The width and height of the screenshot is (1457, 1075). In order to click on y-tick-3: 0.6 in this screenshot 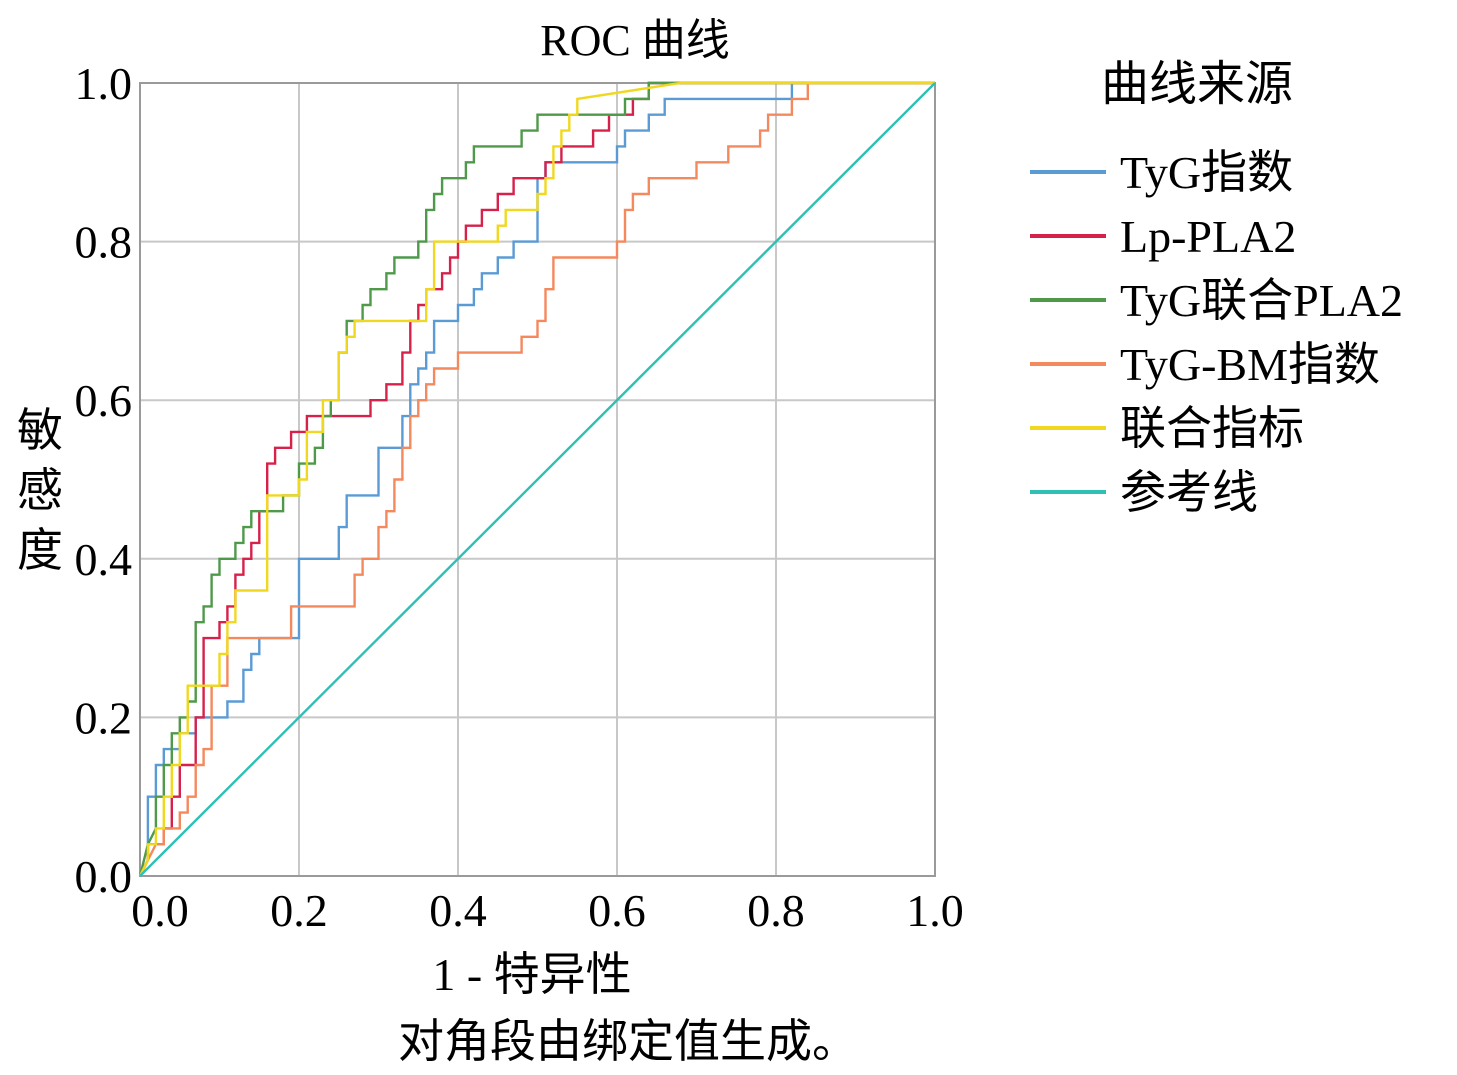, I will do `click(104, 400)`.